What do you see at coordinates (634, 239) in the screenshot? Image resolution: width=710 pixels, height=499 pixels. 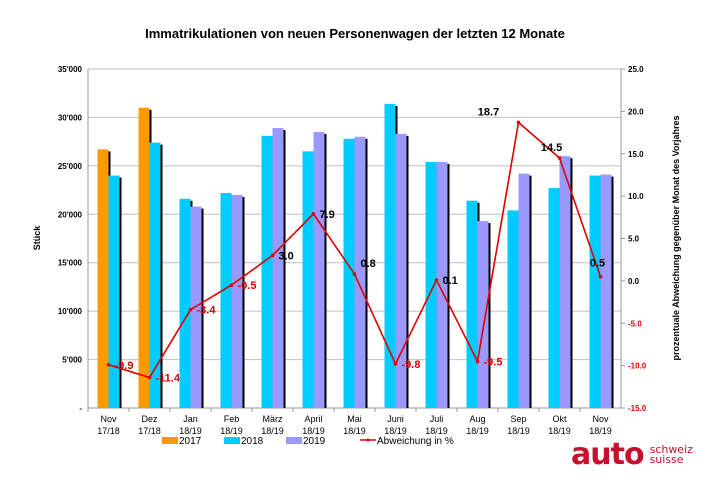 I see `y2-tick-label: 5.0` at bounding box center [634, 239].